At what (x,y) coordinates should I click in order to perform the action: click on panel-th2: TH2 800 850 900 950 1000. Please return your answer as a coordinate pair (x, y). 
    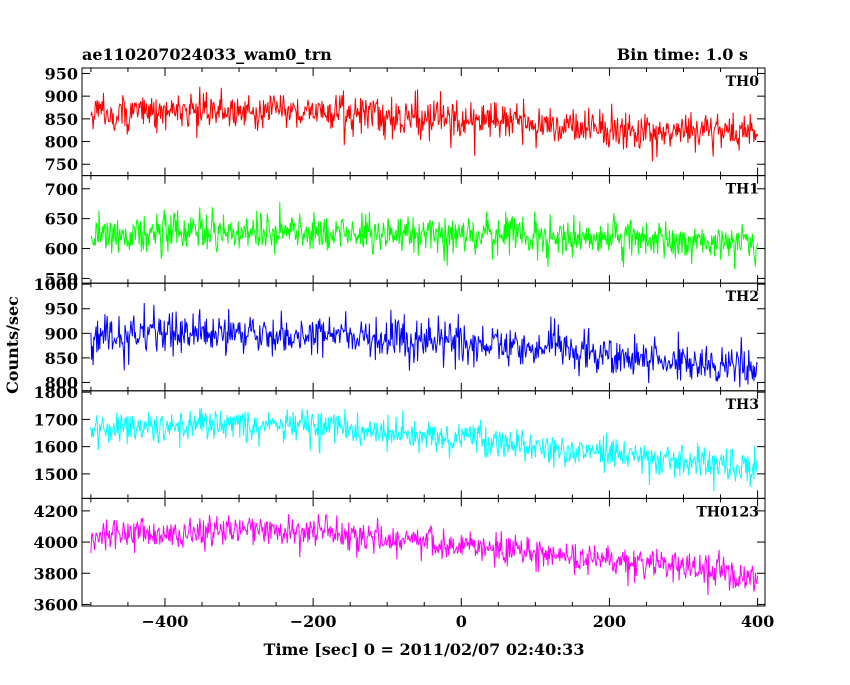
    Looking at the image, I should click on (399, 333).